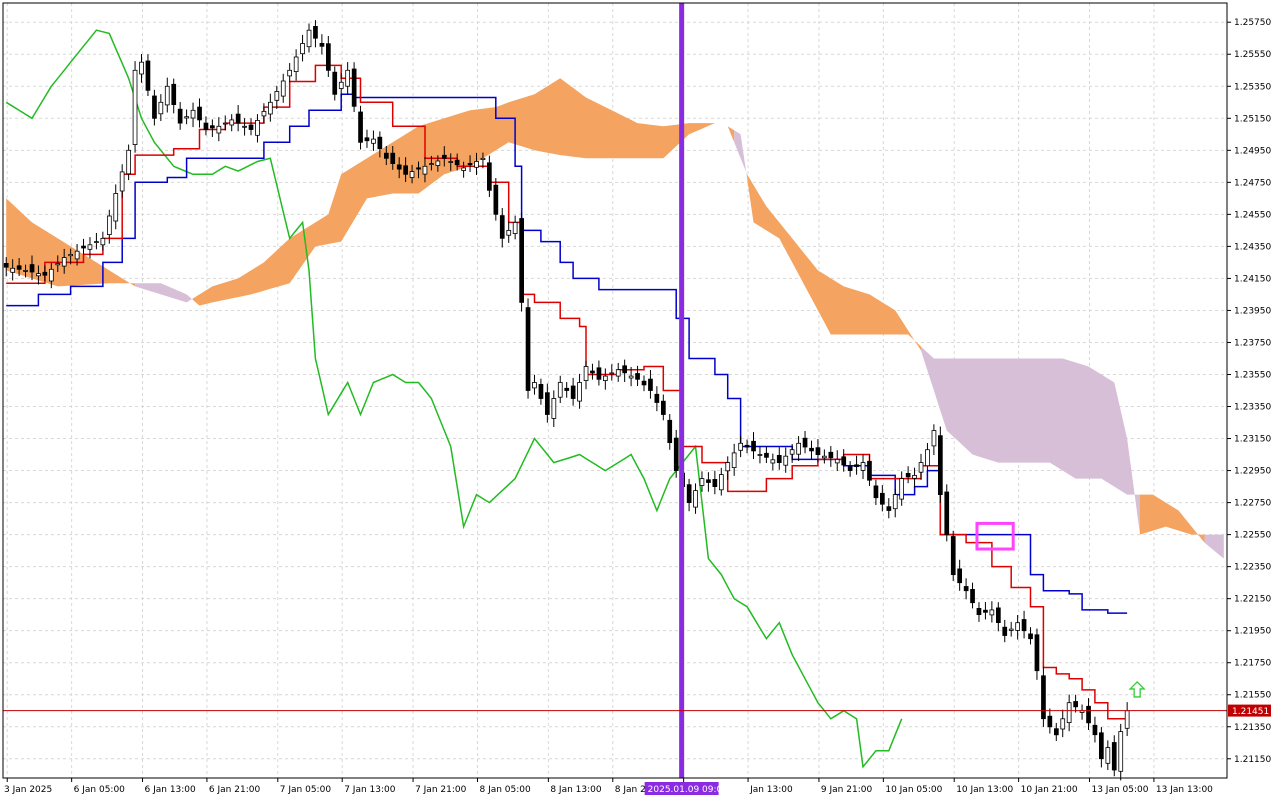  I want to click on x-tick-label: 6 Jan 13:00, so click(171, 790).